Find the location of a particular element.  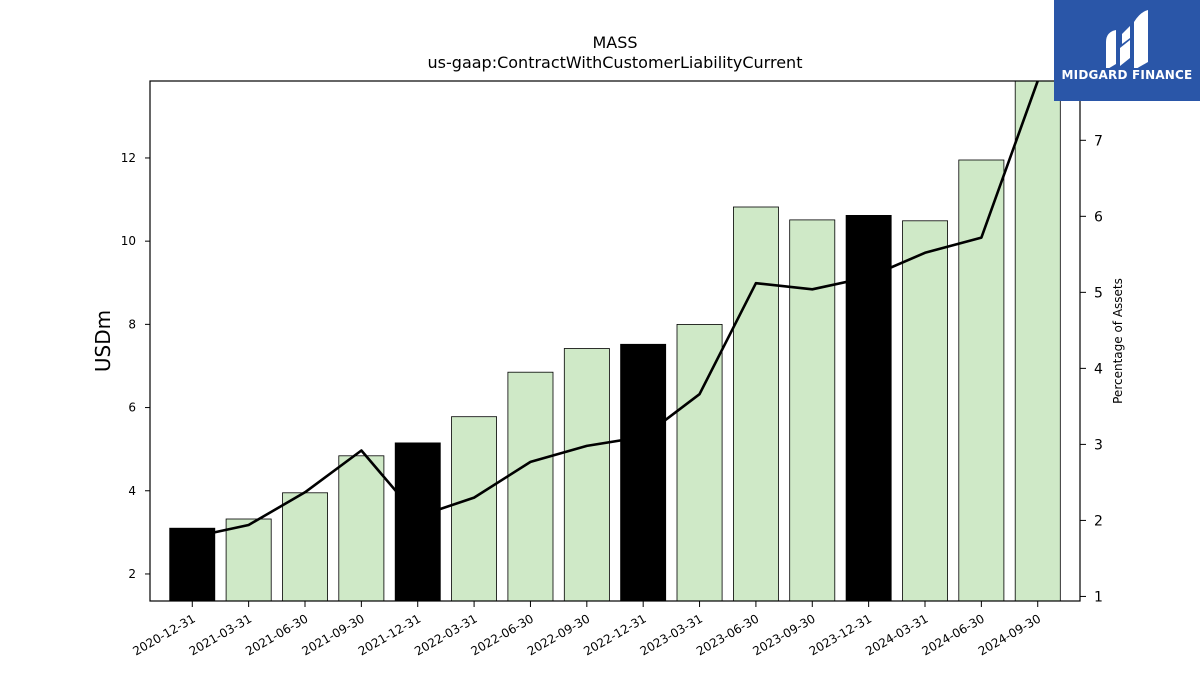

x-tick-label: 2022-06-30 is located at coordinates (502, 634).